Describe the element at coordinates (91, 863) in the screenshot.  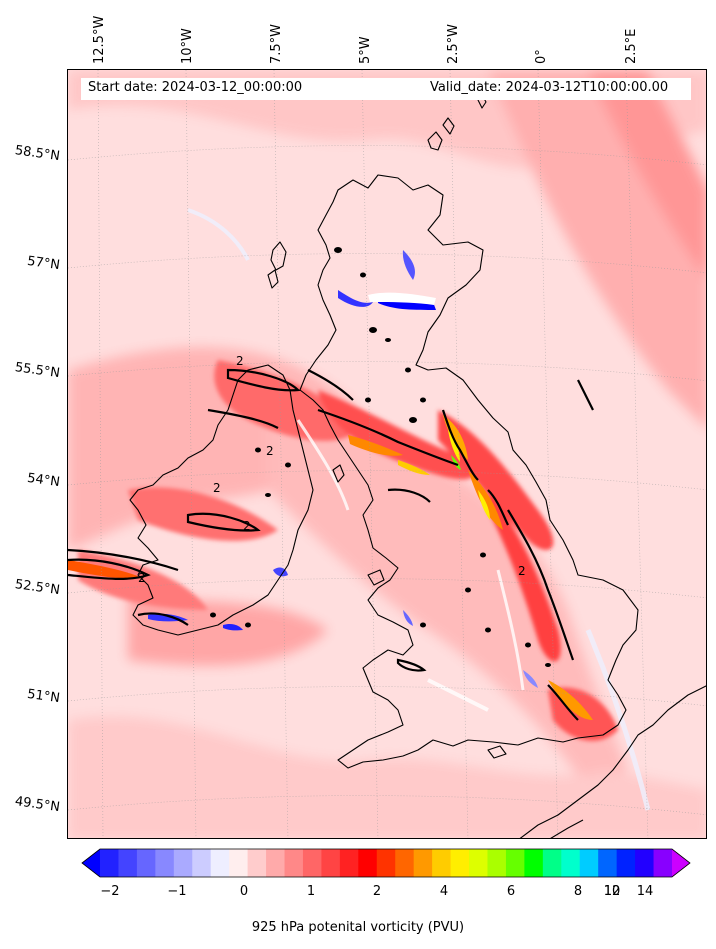
I see `colorbar-extend-min` at that location.